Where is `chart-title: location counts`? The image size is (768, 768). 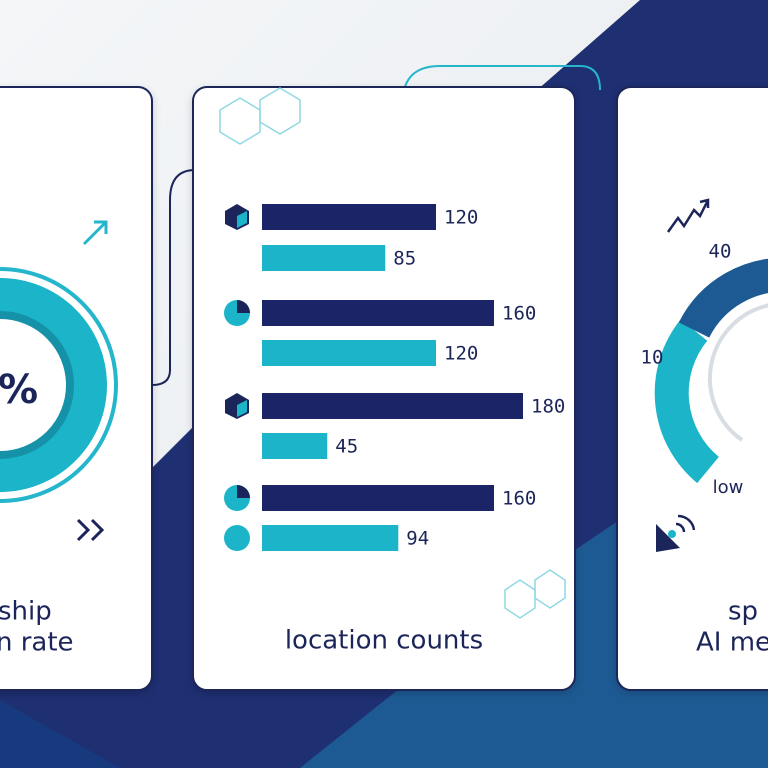 chart-title: location counts is located at coordinates (384, 641).